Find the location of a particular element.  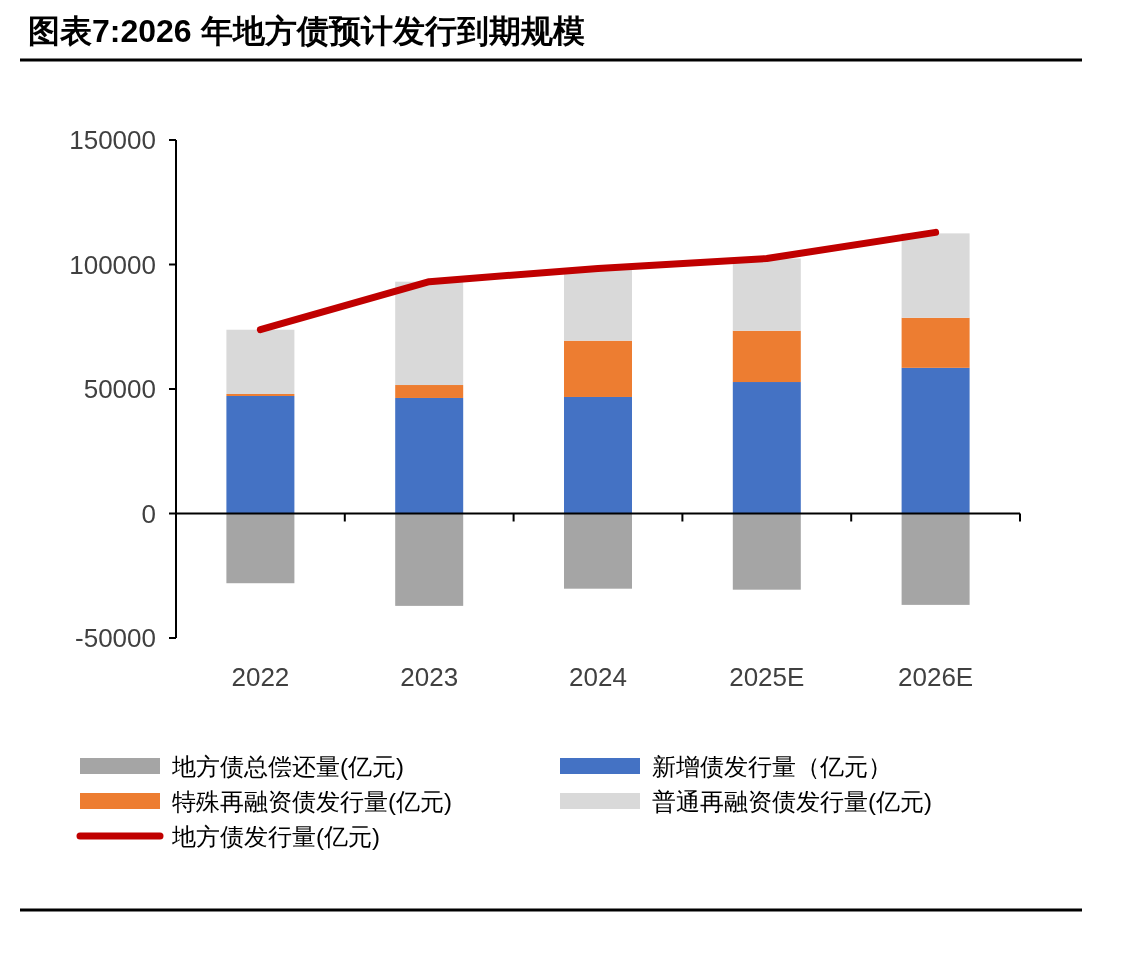

y-tick-label: 50000 is located at coordinates (119, 389).